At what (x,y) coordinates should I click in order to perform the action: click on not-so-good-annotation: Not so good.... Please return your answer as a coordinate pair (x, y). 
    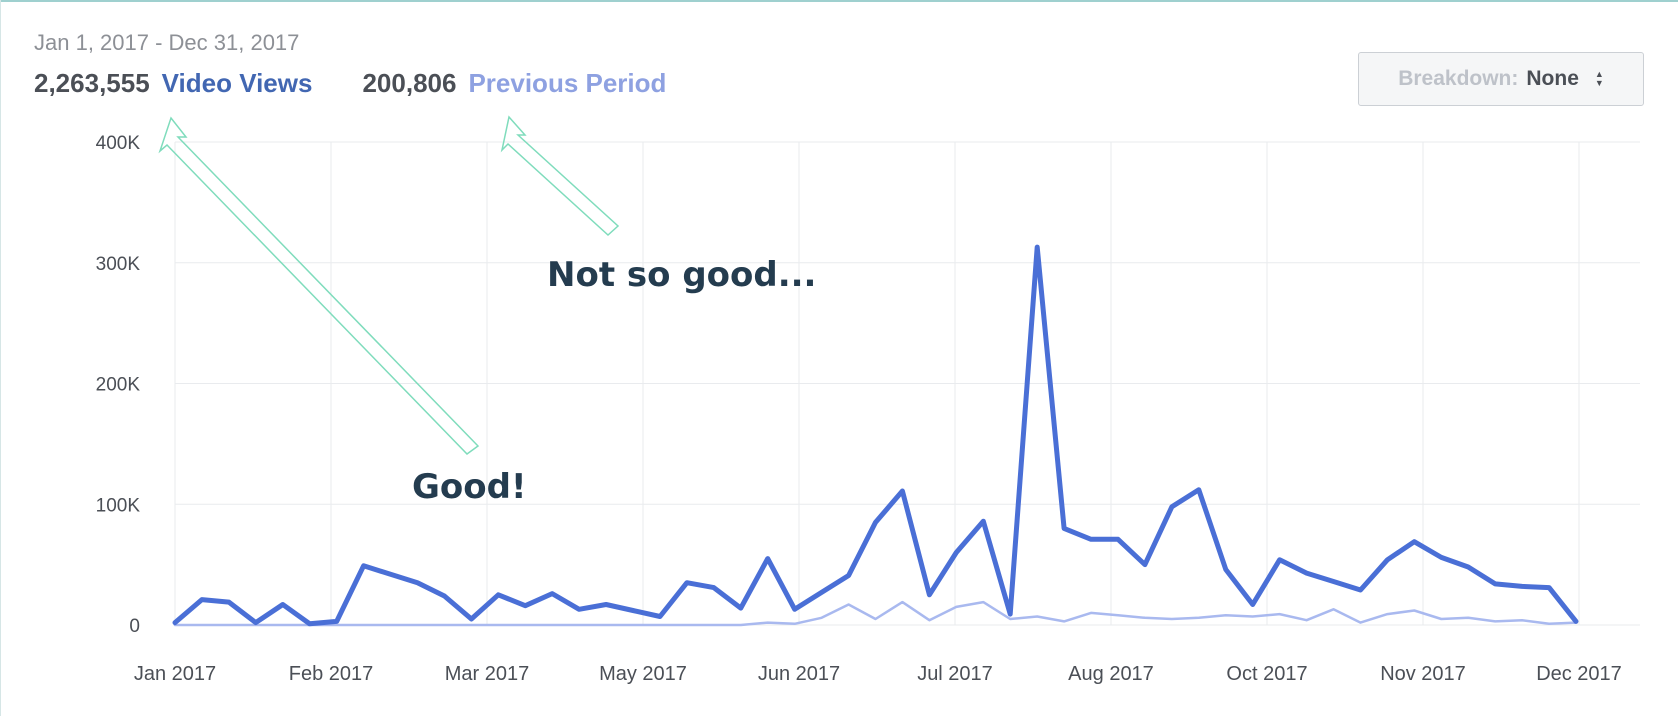
    Looking at the image, I should click on (681, 275).